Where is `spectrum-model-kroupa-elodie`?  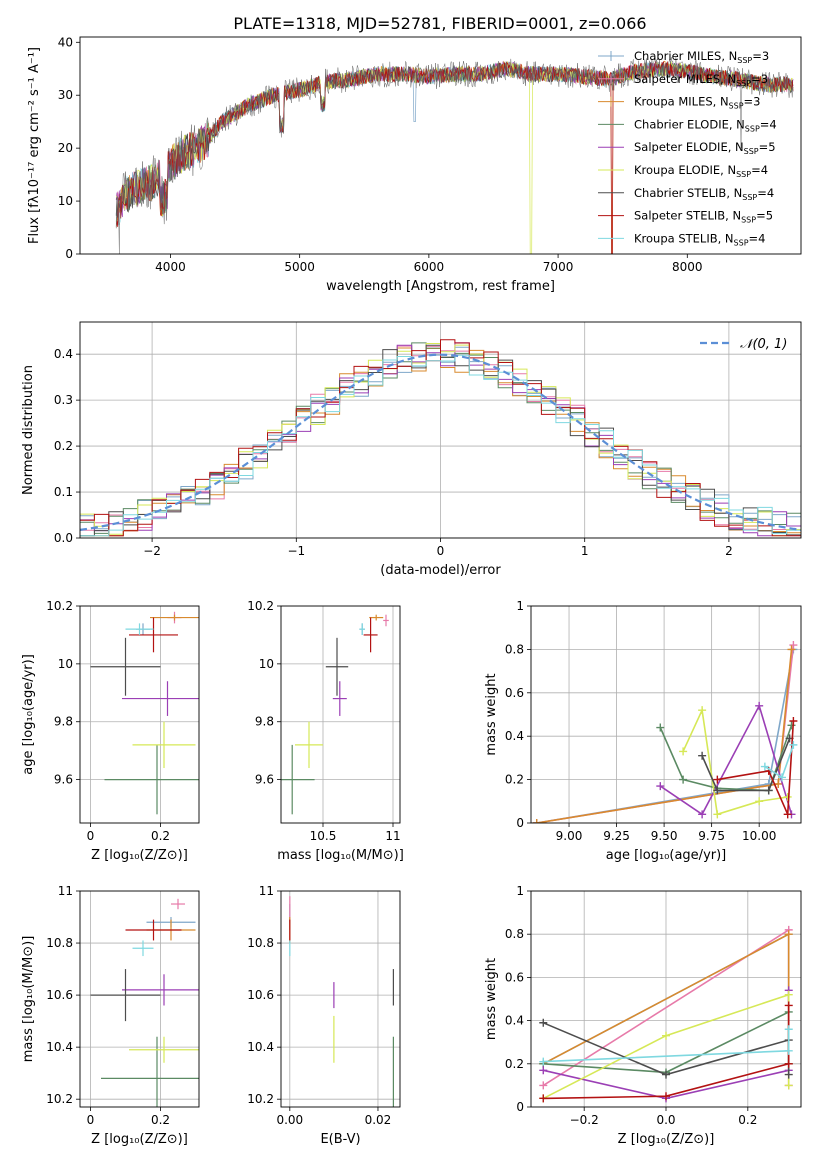
spectrum-model-kroupa-elodie is located at coordinates (454, 157).